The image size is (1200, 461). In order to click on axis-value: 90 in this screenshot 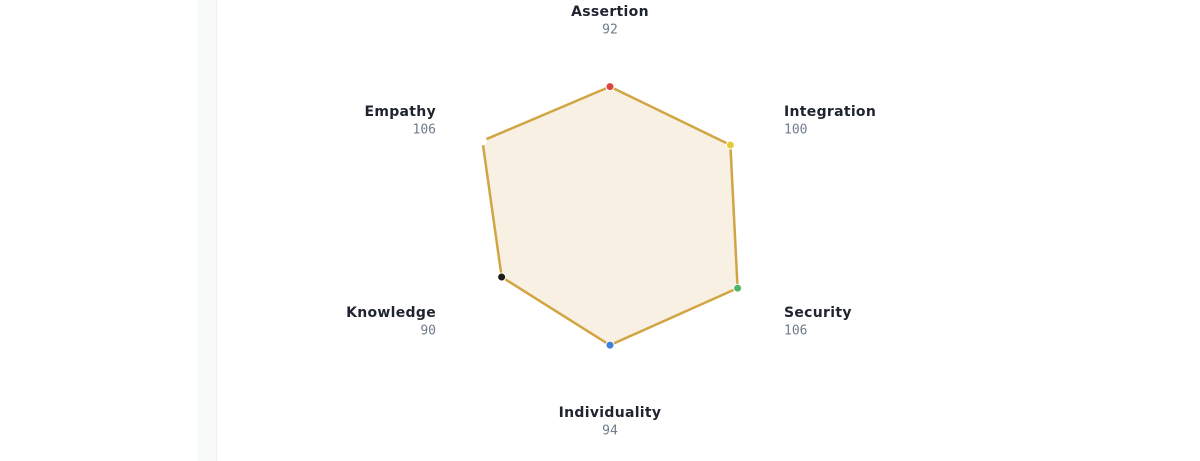, I will do `click(428, 331)`.